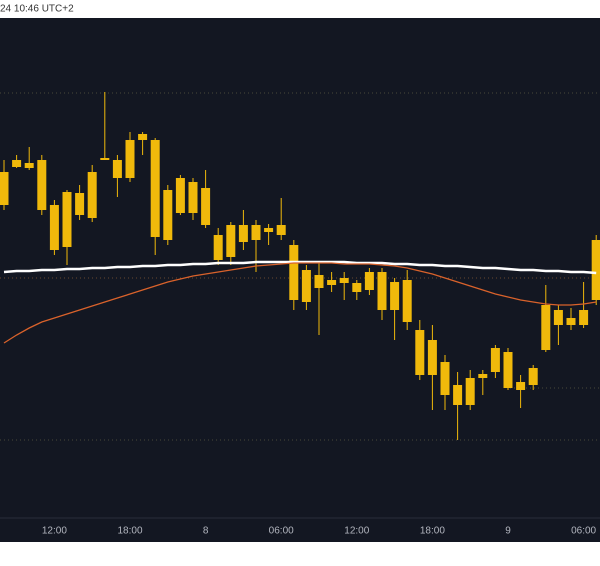 The width and height of the screenshot is (600, 566). Describe the element at coordinates (508, 531) in the screenshot. I see `x-tick-label: 9` at that location.